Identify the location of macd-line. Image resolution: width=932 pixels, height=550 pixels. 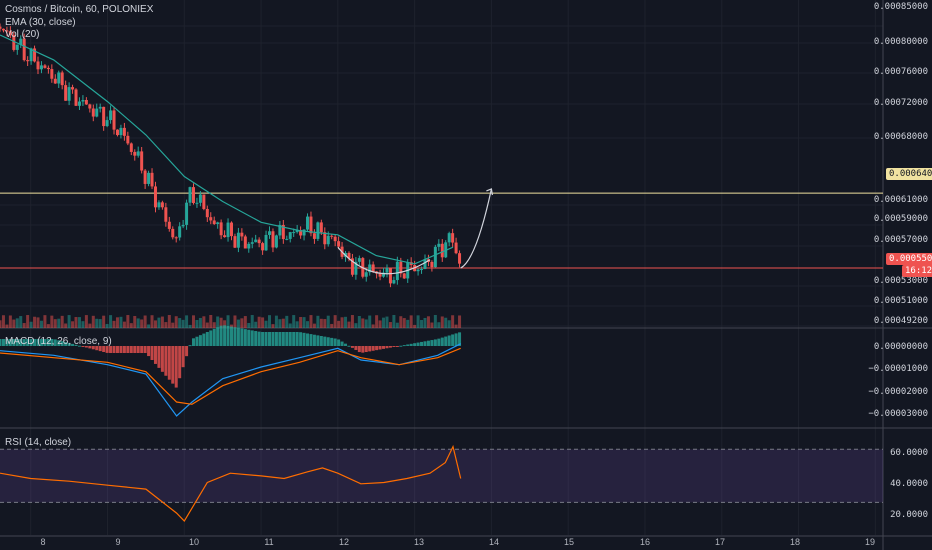
(230, 380).